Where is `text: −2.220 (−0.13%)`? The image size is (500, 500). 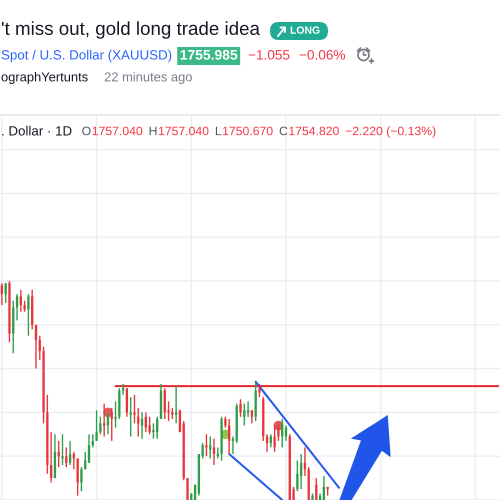 text: −2.220 (−0.13%) is located at coordinates (391, 132).